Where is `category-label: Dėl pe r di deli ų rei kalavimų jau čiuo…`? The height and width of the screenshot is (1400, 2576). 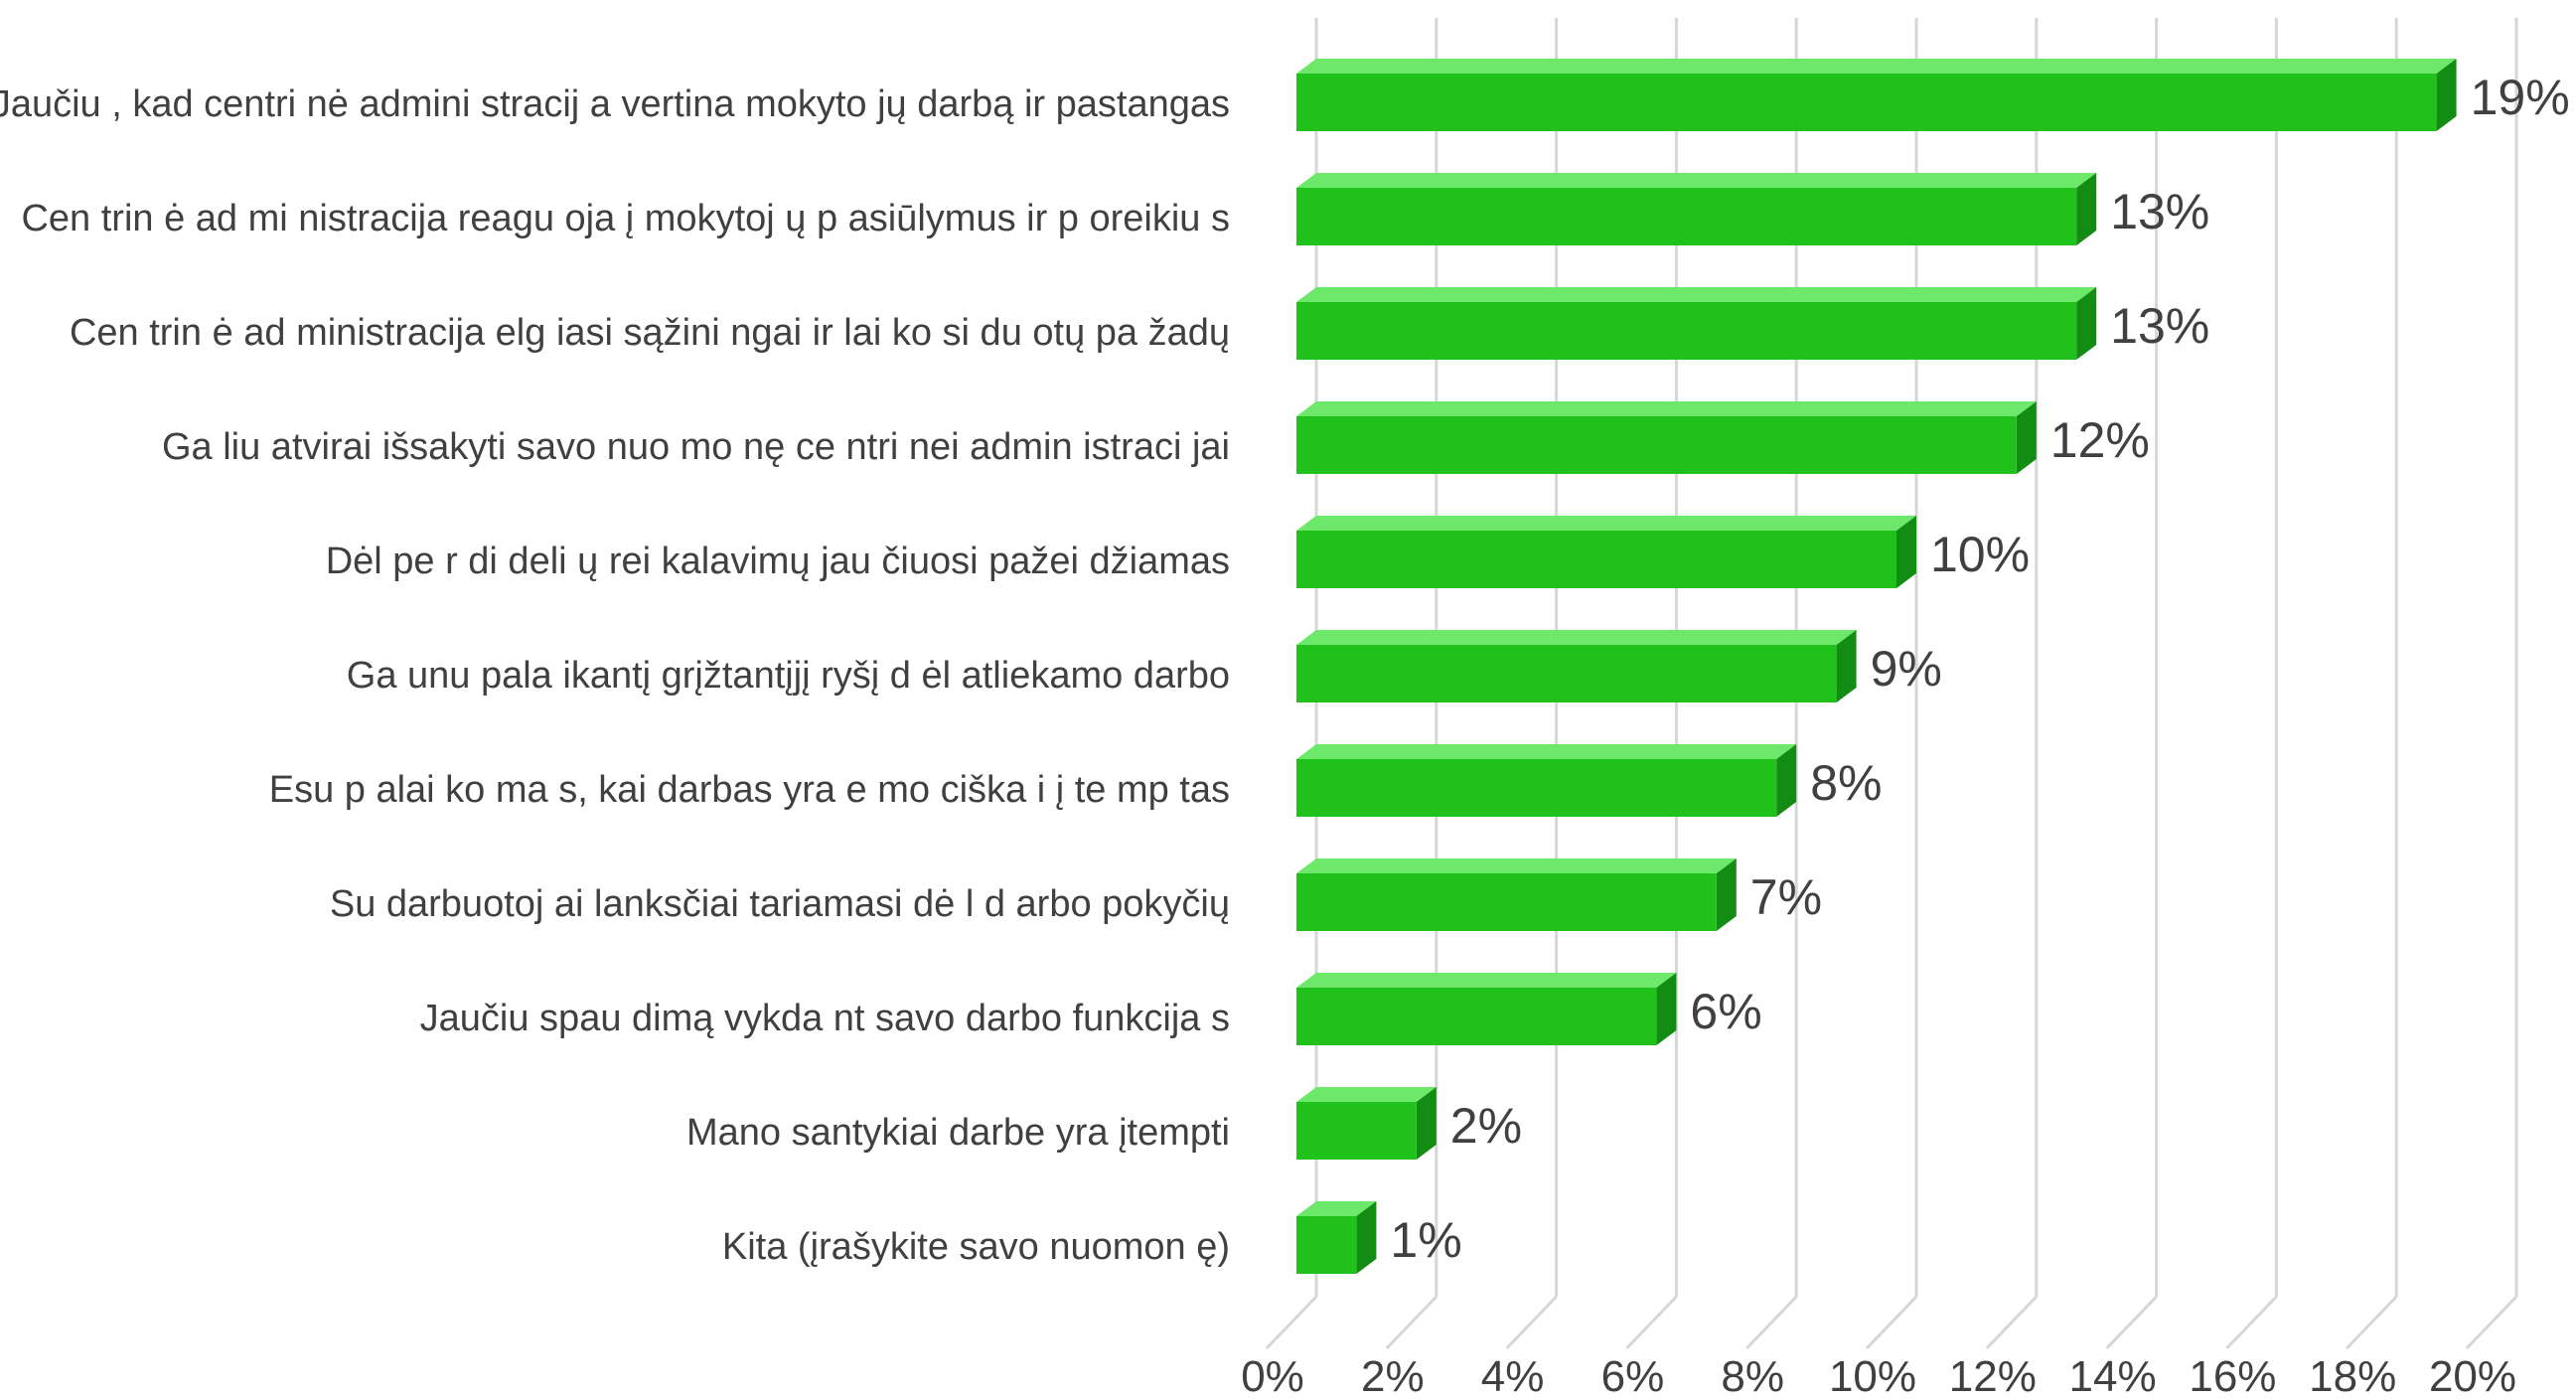
category-label: Dėl pe r di deli ų rei kalavimų jau čiuo… is located at coordinates (778, 561).